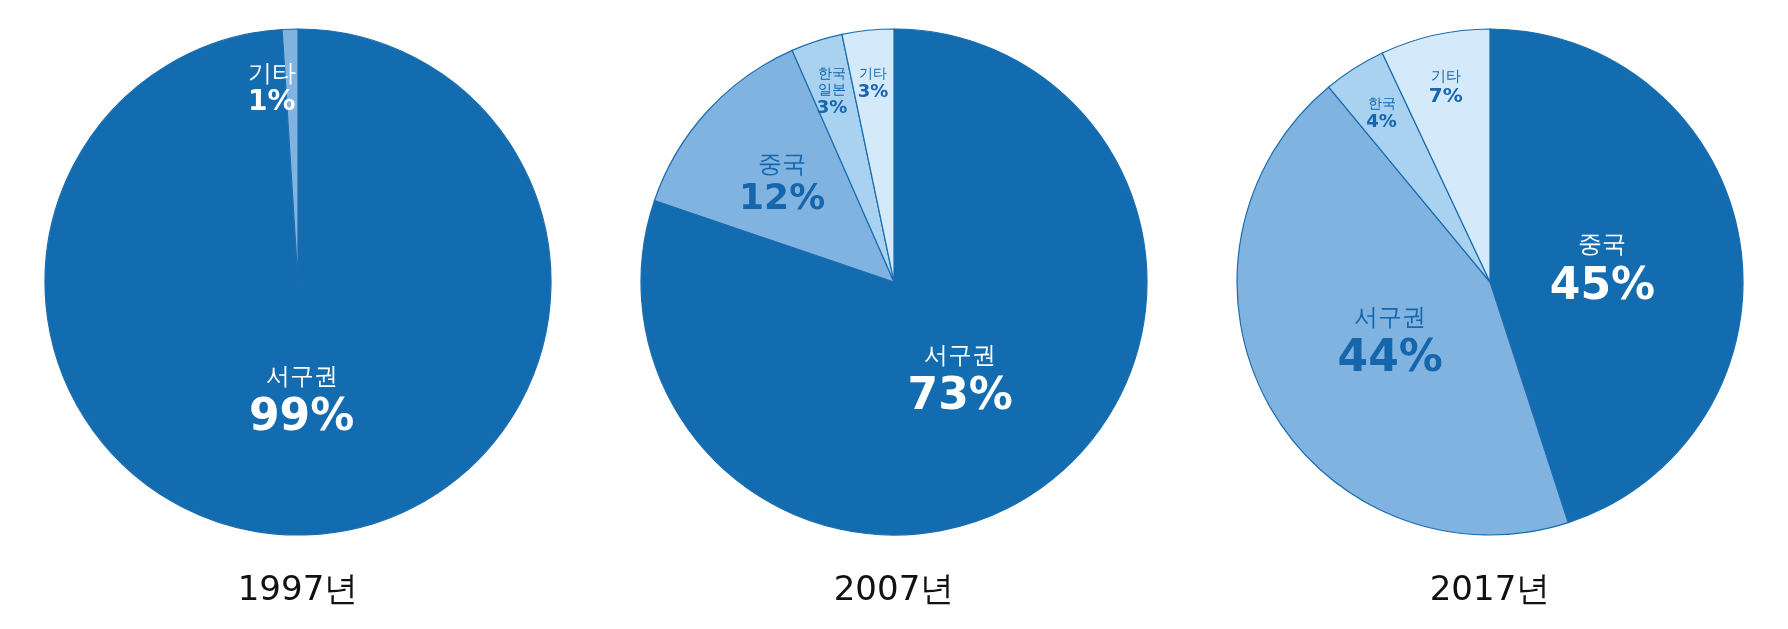 This screenshot has width=1788, height=629. Describe the element at coordinates (894, 588) in the screenshot. I see `title: 2007년` at that location.